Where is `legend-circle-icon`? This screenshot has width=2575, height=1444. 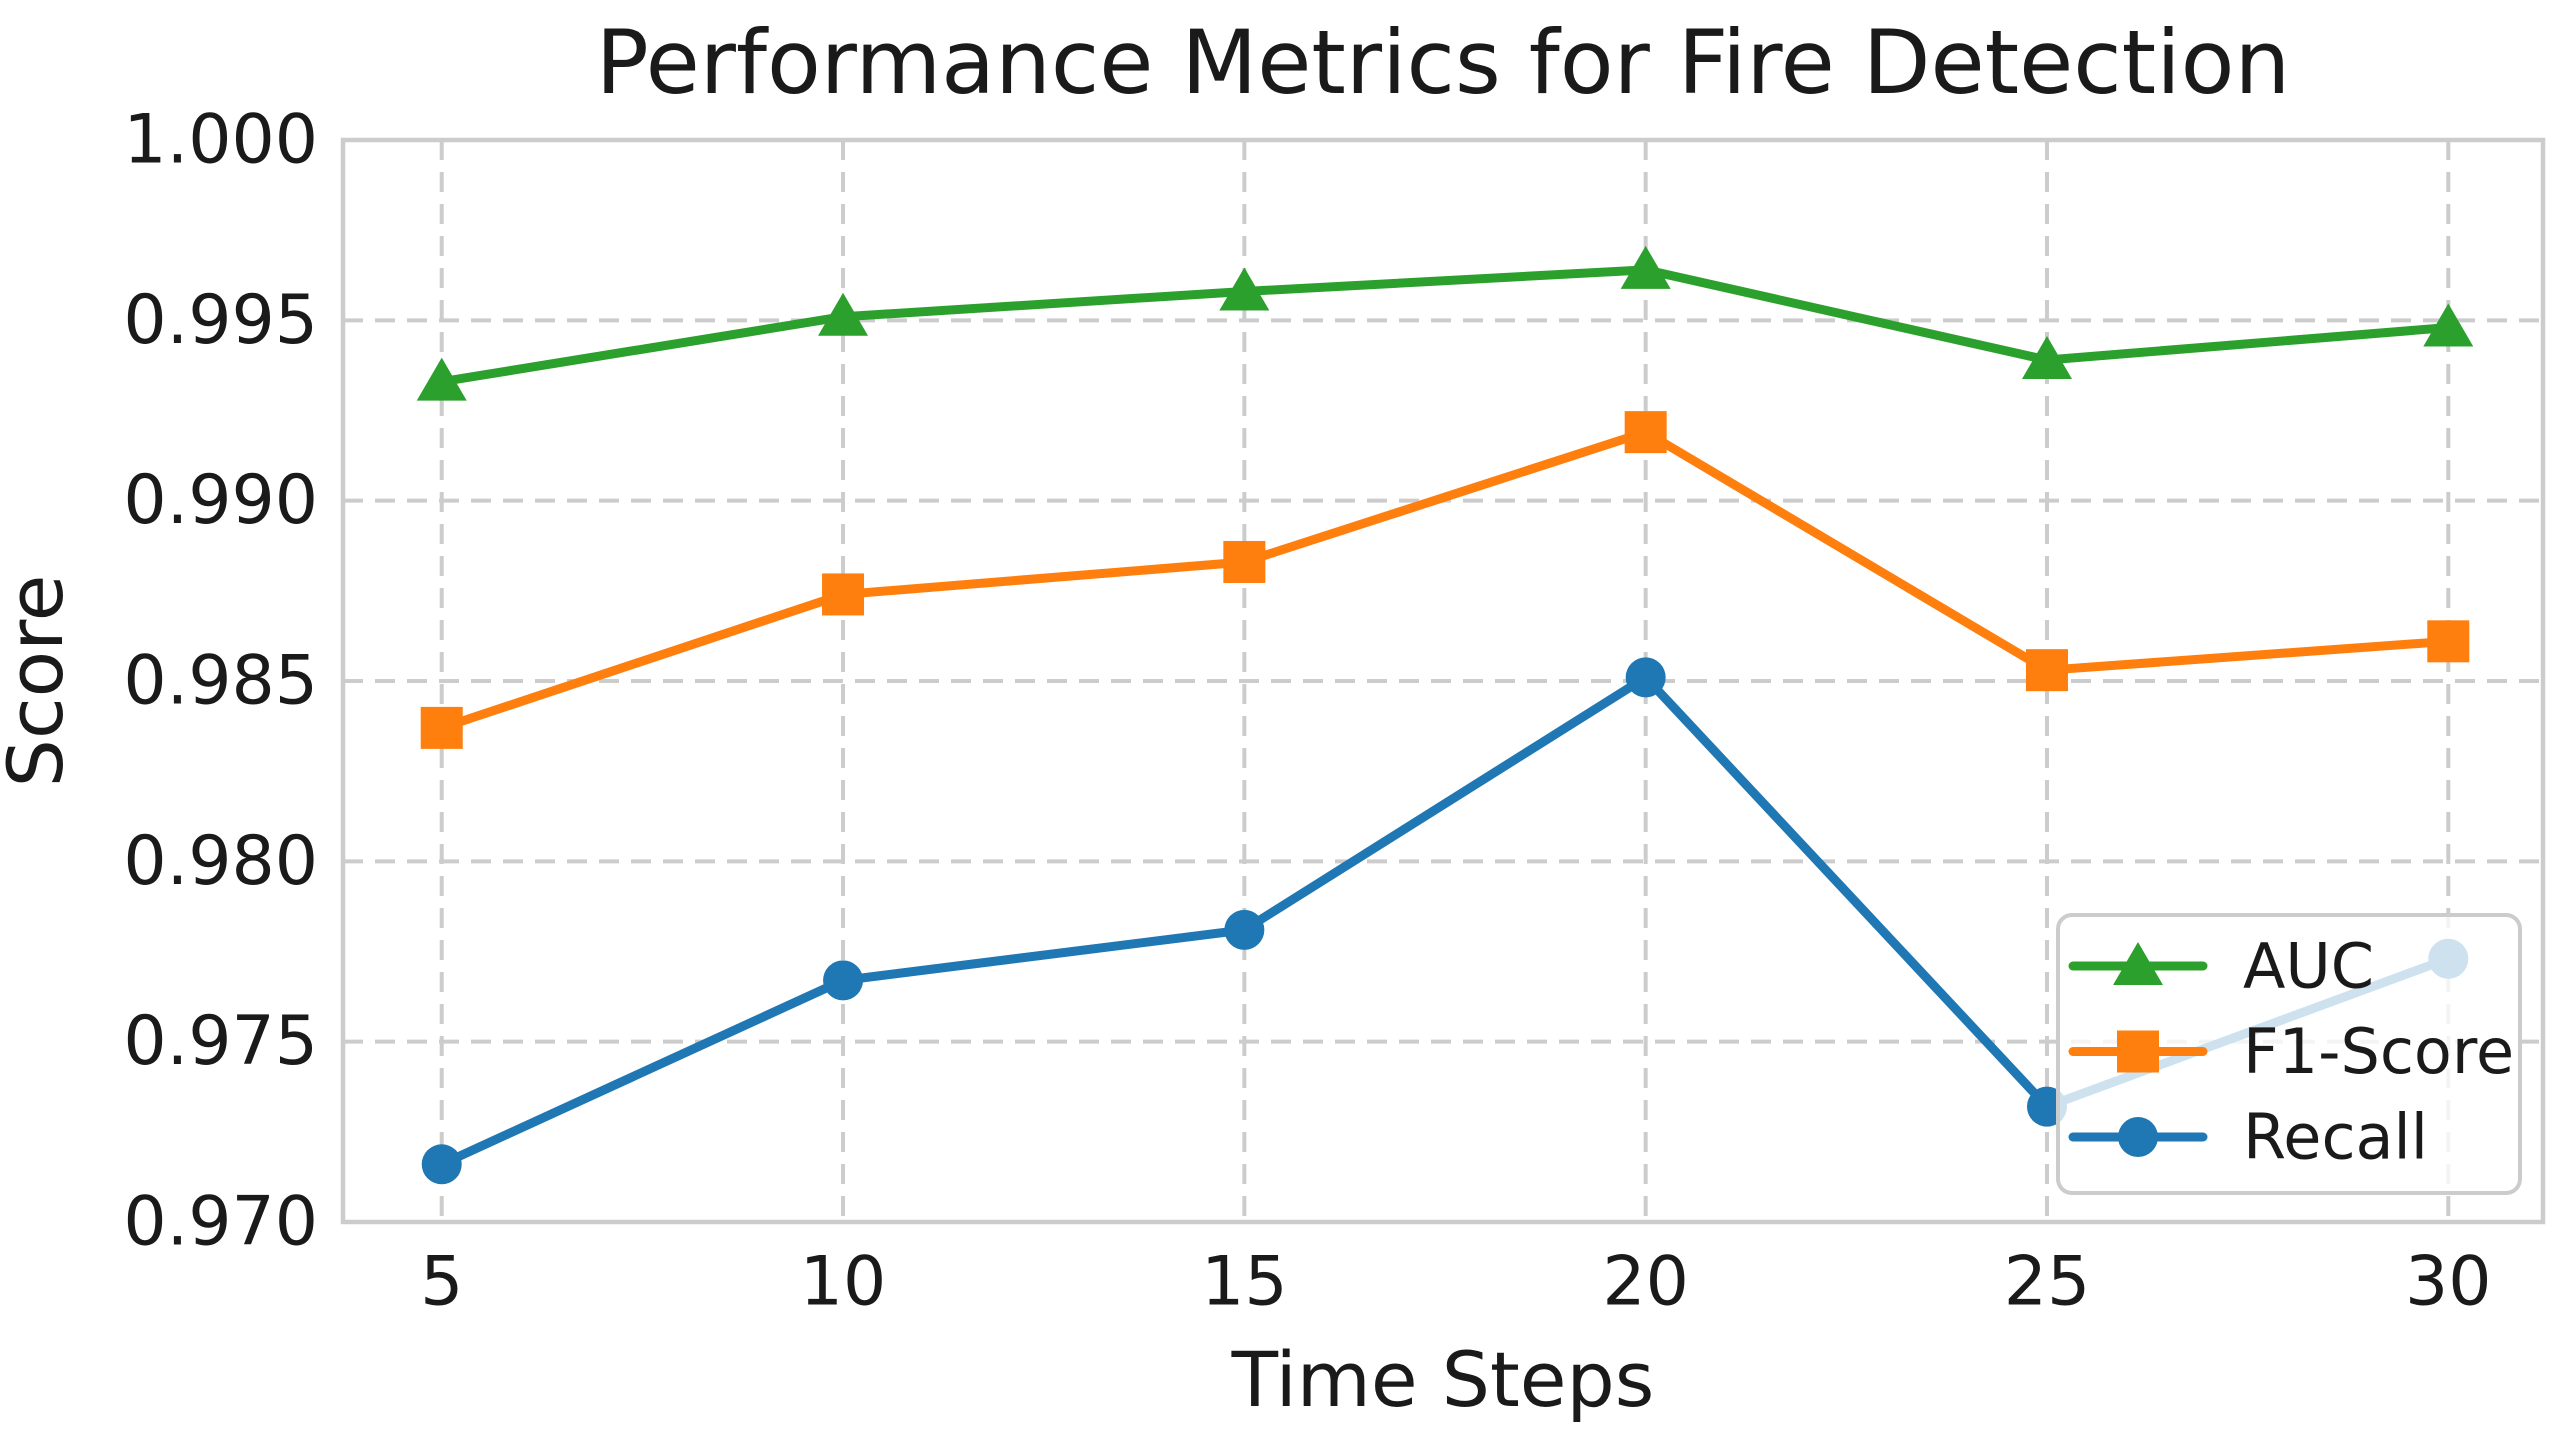 legend-circle-icon is located at coordinates (2138, 1137).